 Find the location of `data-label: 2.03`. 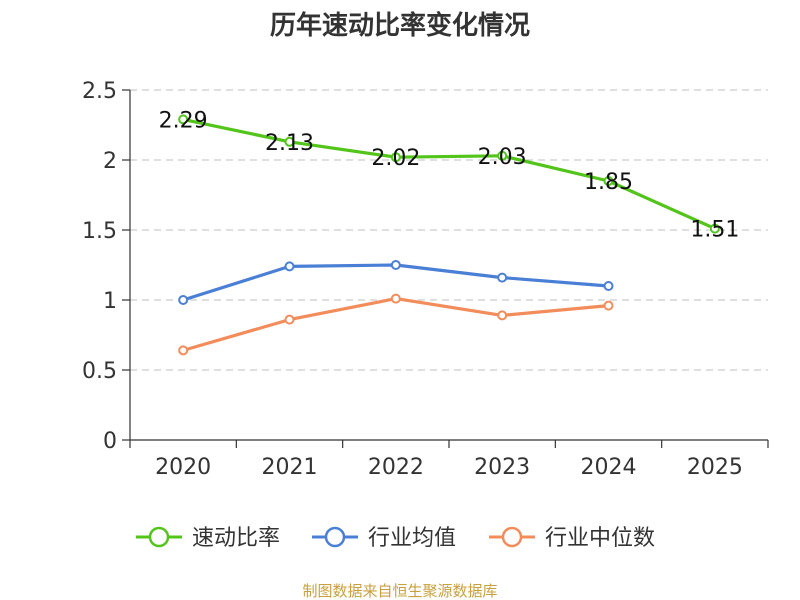

data-label: 2.03 is located at coordinates (502, 157).